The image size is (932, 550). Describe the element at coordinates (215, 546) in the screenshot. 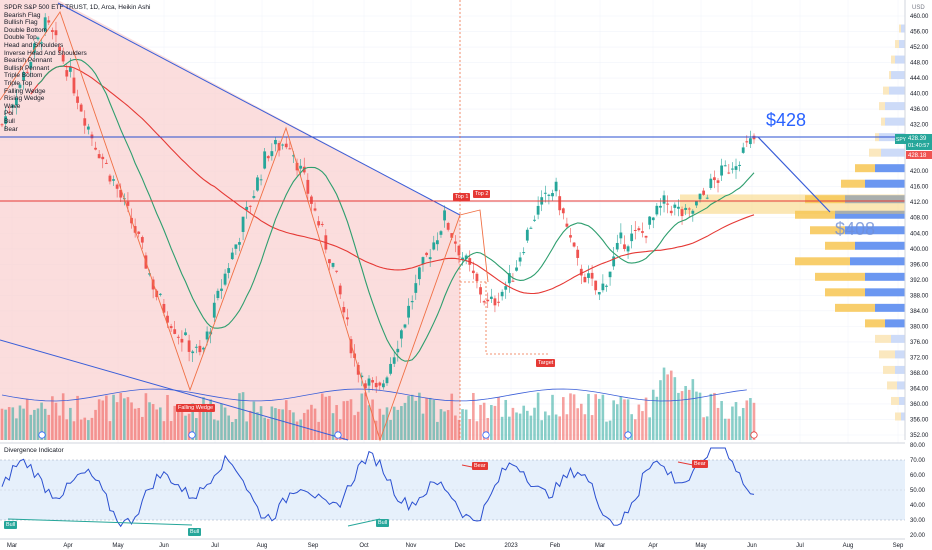

I see `time-tick: Jul` at that location.